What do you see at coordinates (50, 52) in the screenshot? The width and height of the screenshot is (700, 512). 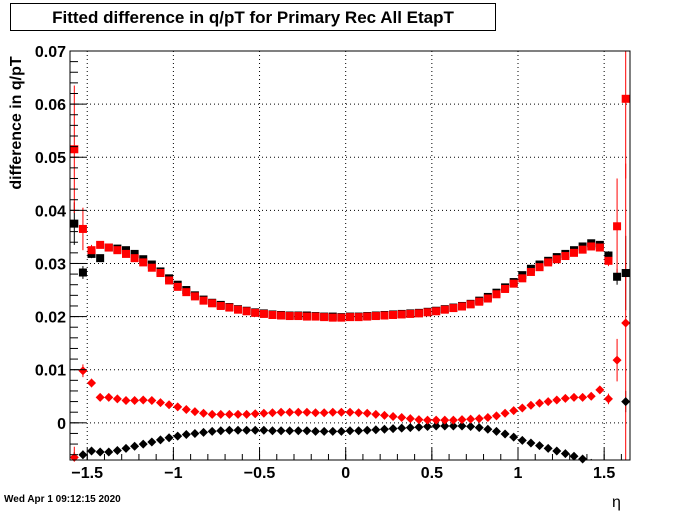 I see `y-tick-label: 0.07` at bounding box center [50, 52].